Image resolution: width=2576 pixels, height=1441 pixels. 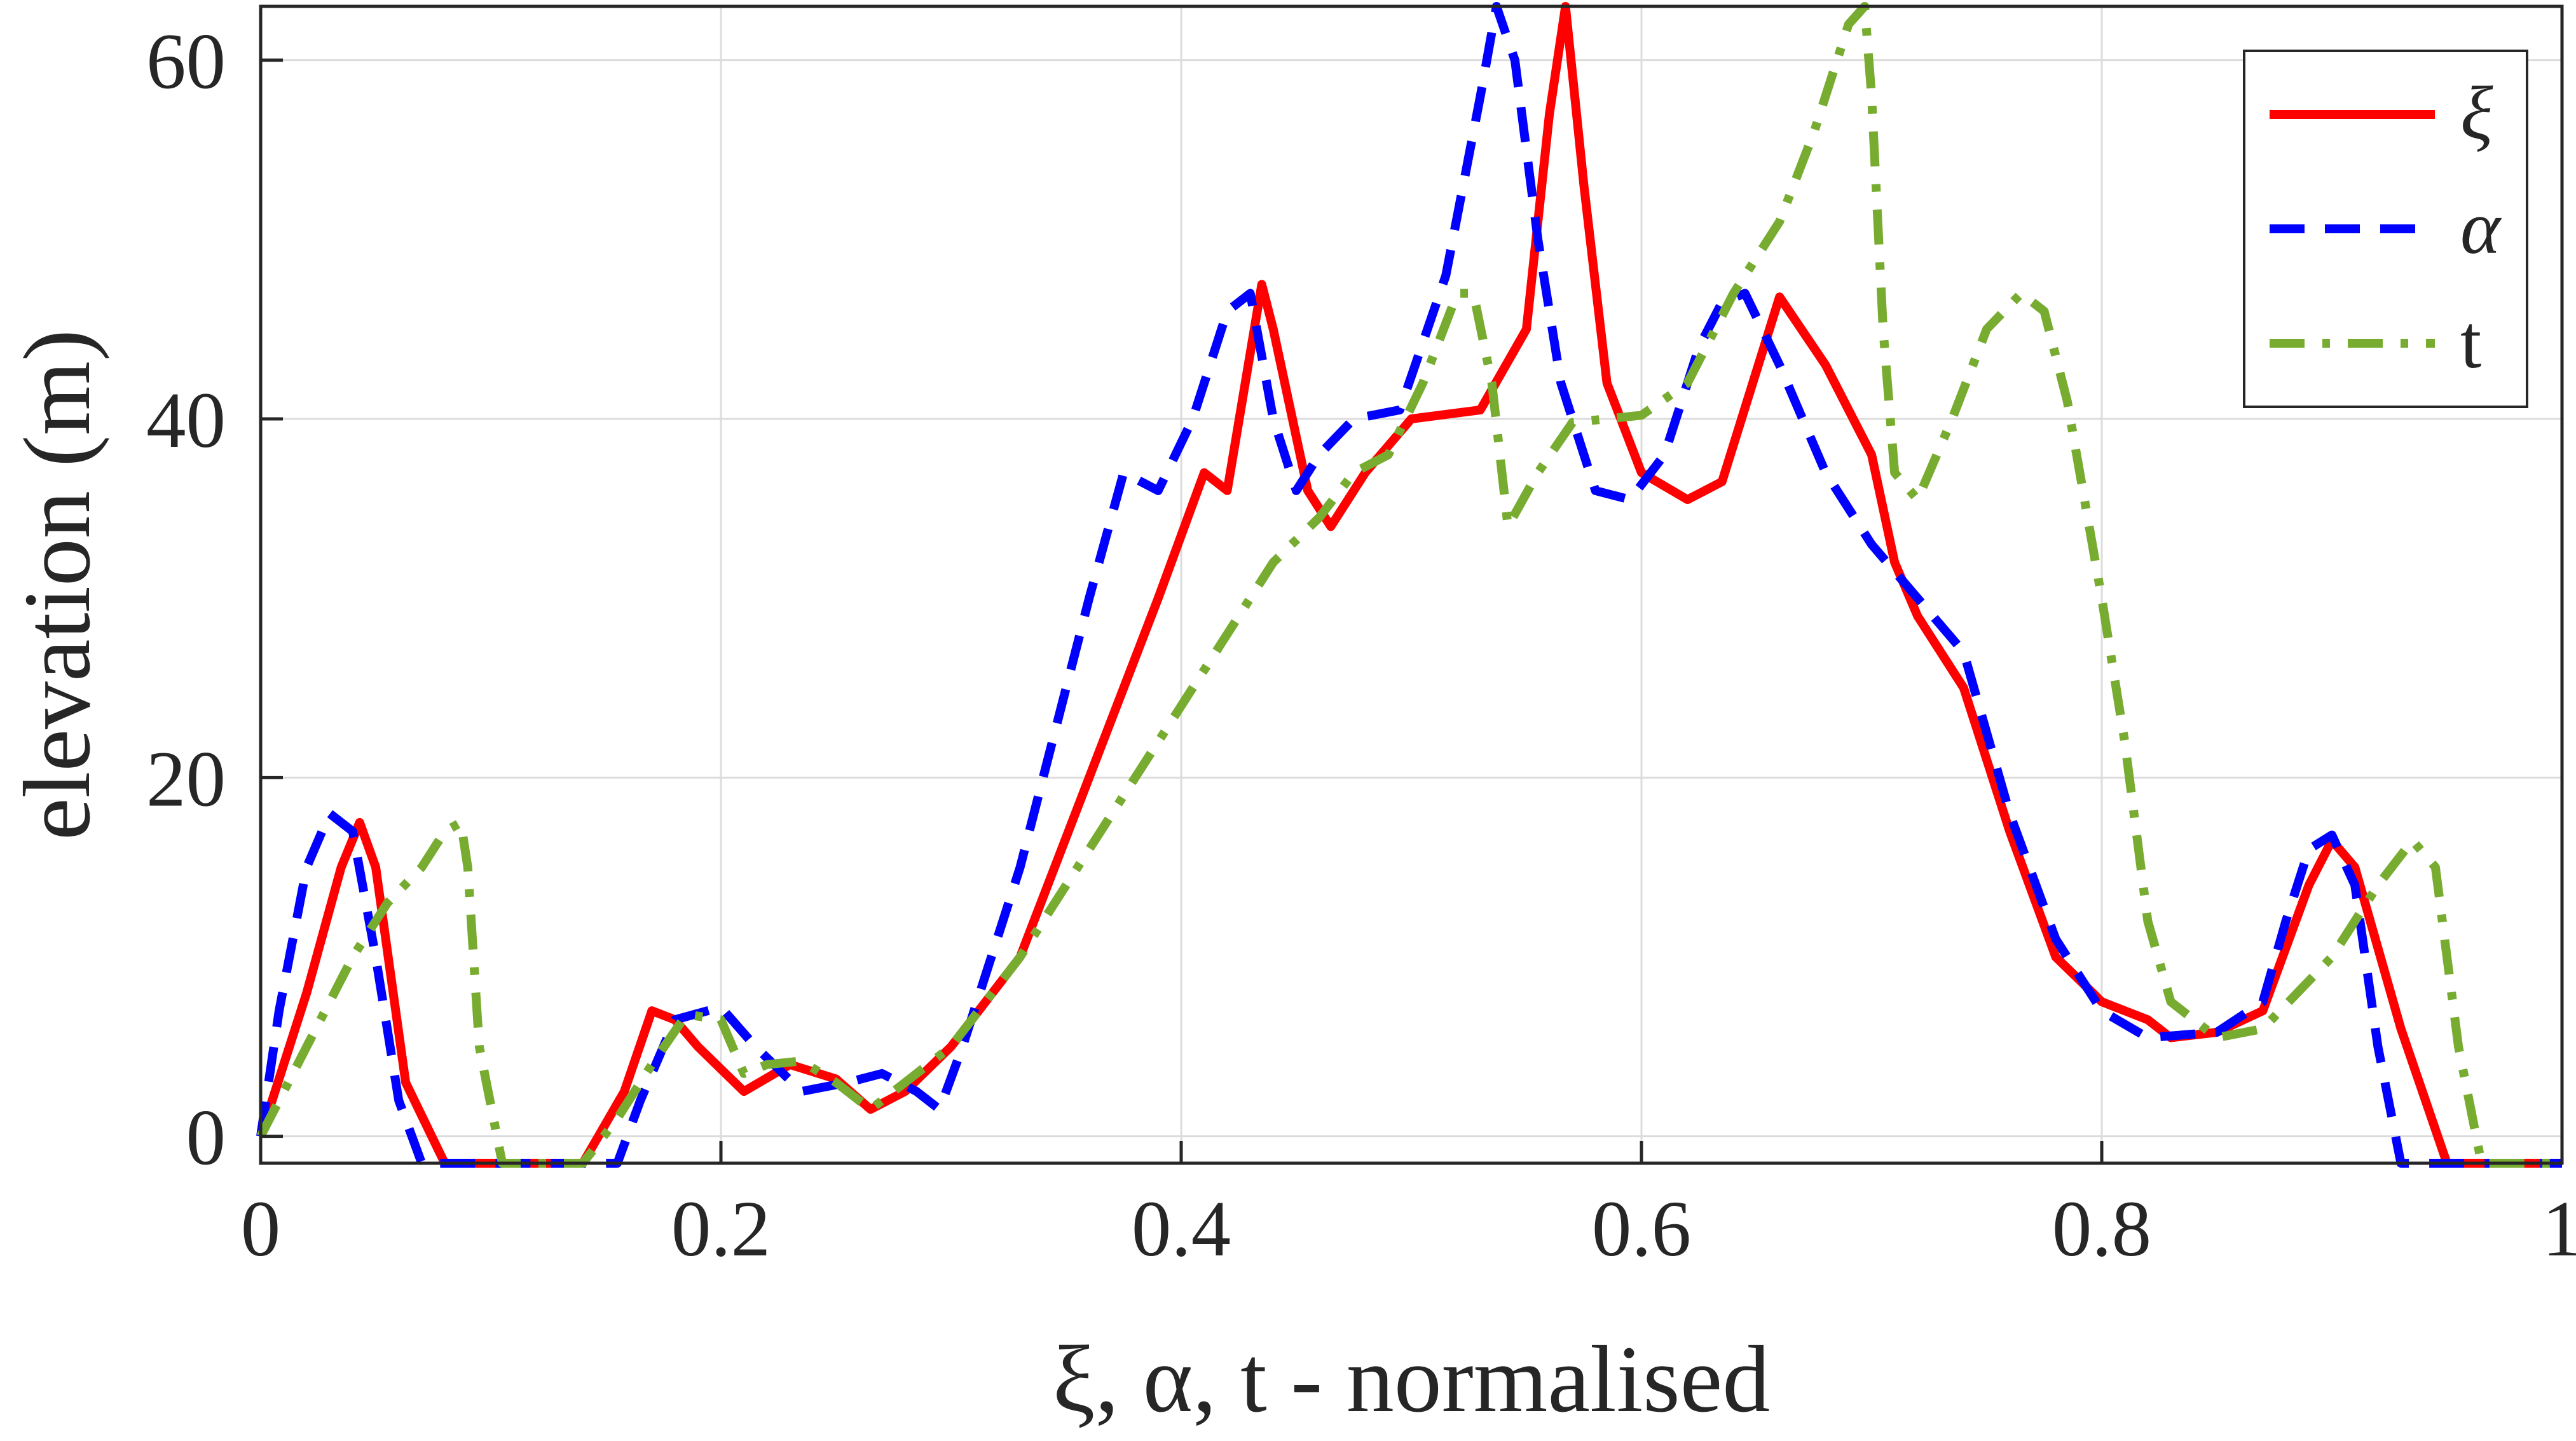 What do you see at coordinates (1412, 1379) in the screenshot?
I see `x-axis-label: ξ, α, t - normalised` at bounding box center [1412, 1379].